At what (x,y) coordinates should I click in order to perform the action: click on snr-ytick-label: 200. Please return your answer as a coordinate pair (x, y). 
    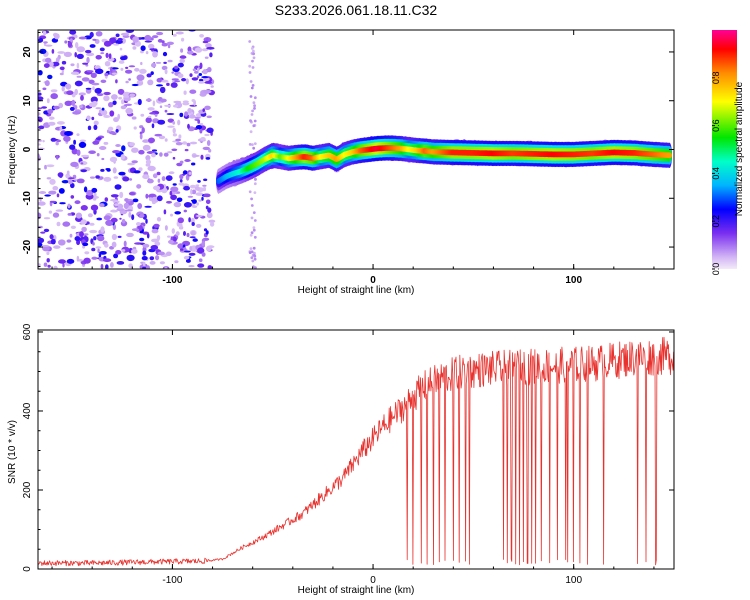
    Looking at the image, I should click on (27, 489).